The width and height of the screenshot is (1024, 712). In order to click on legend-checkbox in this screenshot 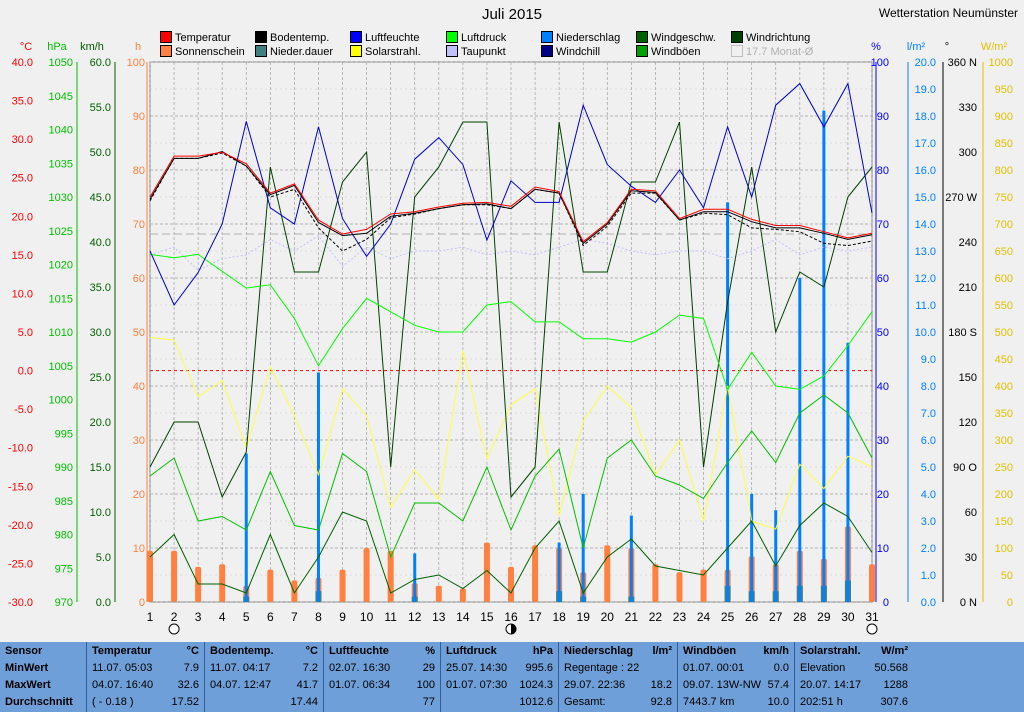, I will do `click(737, 51)`.